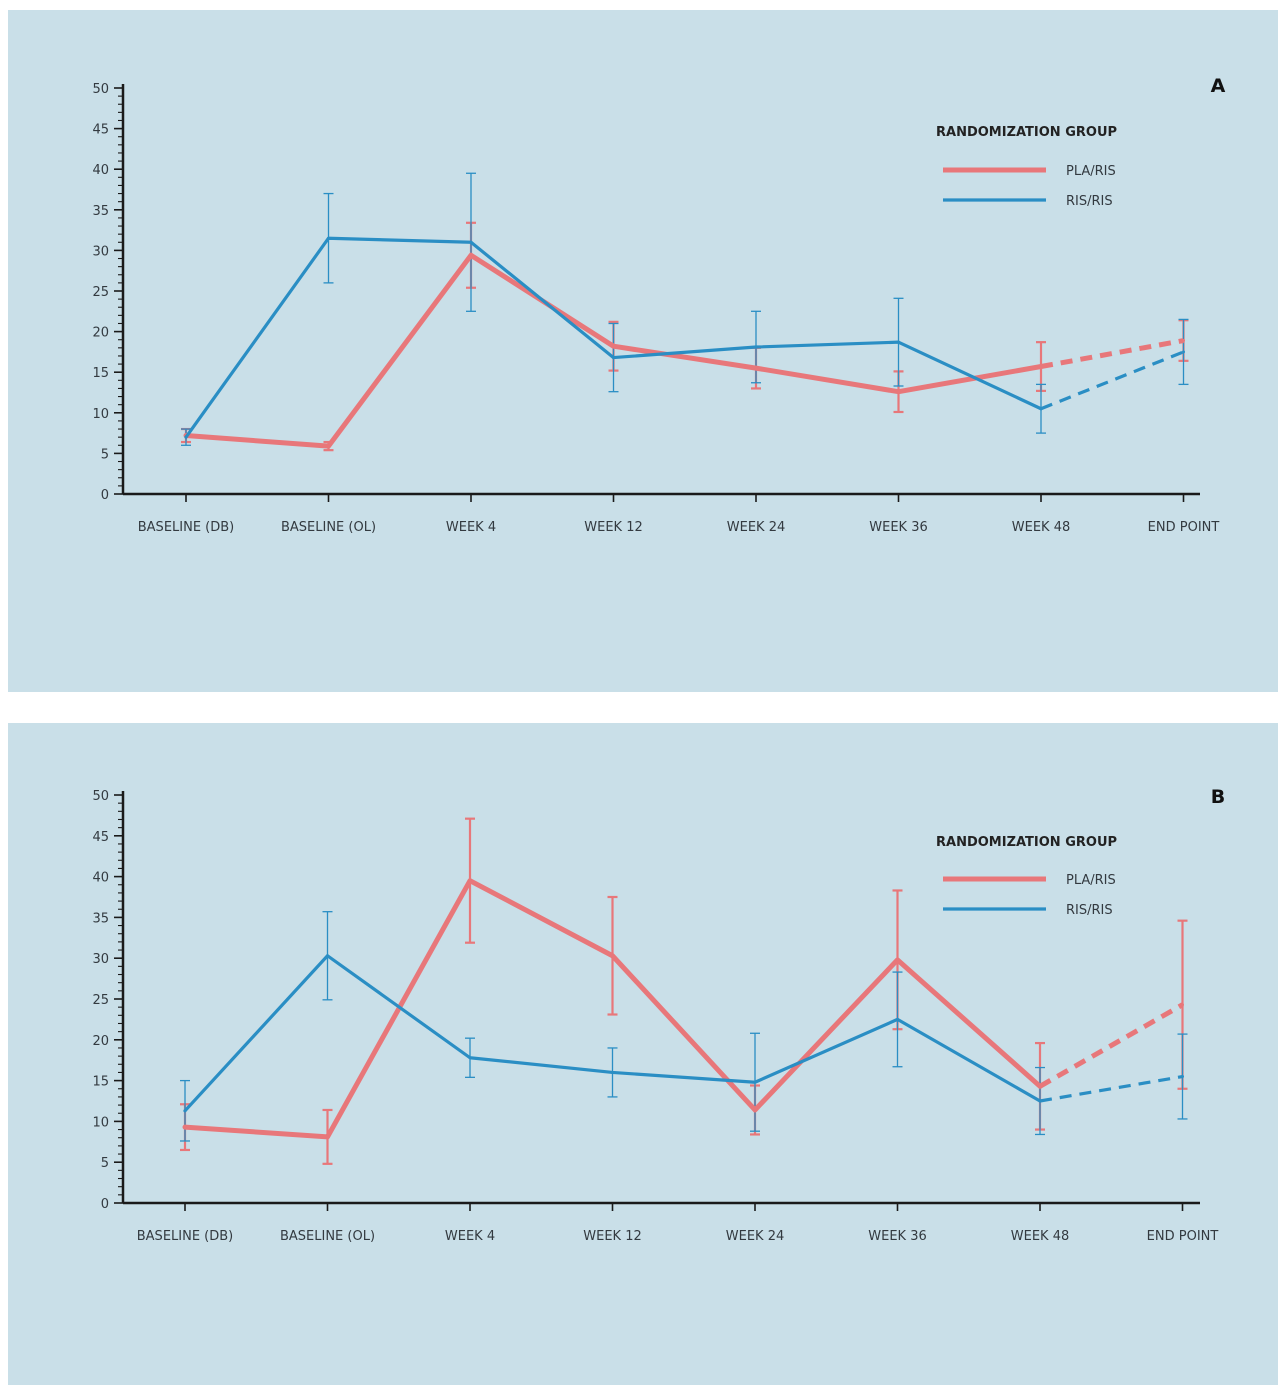 This screenshot has width=1278, height=1387. Describe the element at coordinates (1218, 86) in the screenshot. I see `panel-label: A` at that location.